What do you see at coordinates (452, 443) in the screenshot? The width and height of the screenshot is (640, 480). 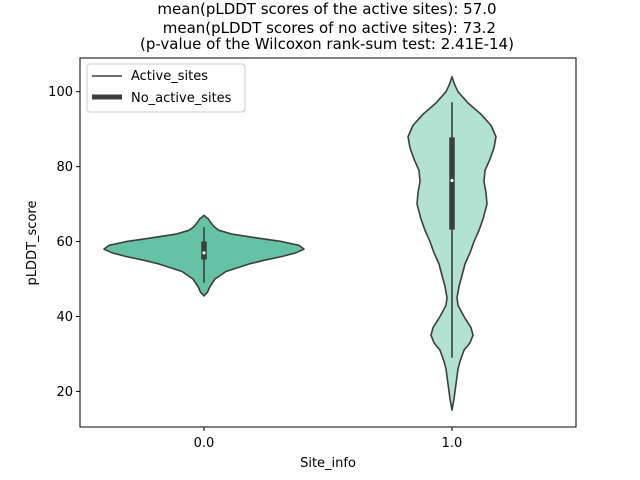 I see `x-tick-label: 1.0` at bounding box center [452, 443].